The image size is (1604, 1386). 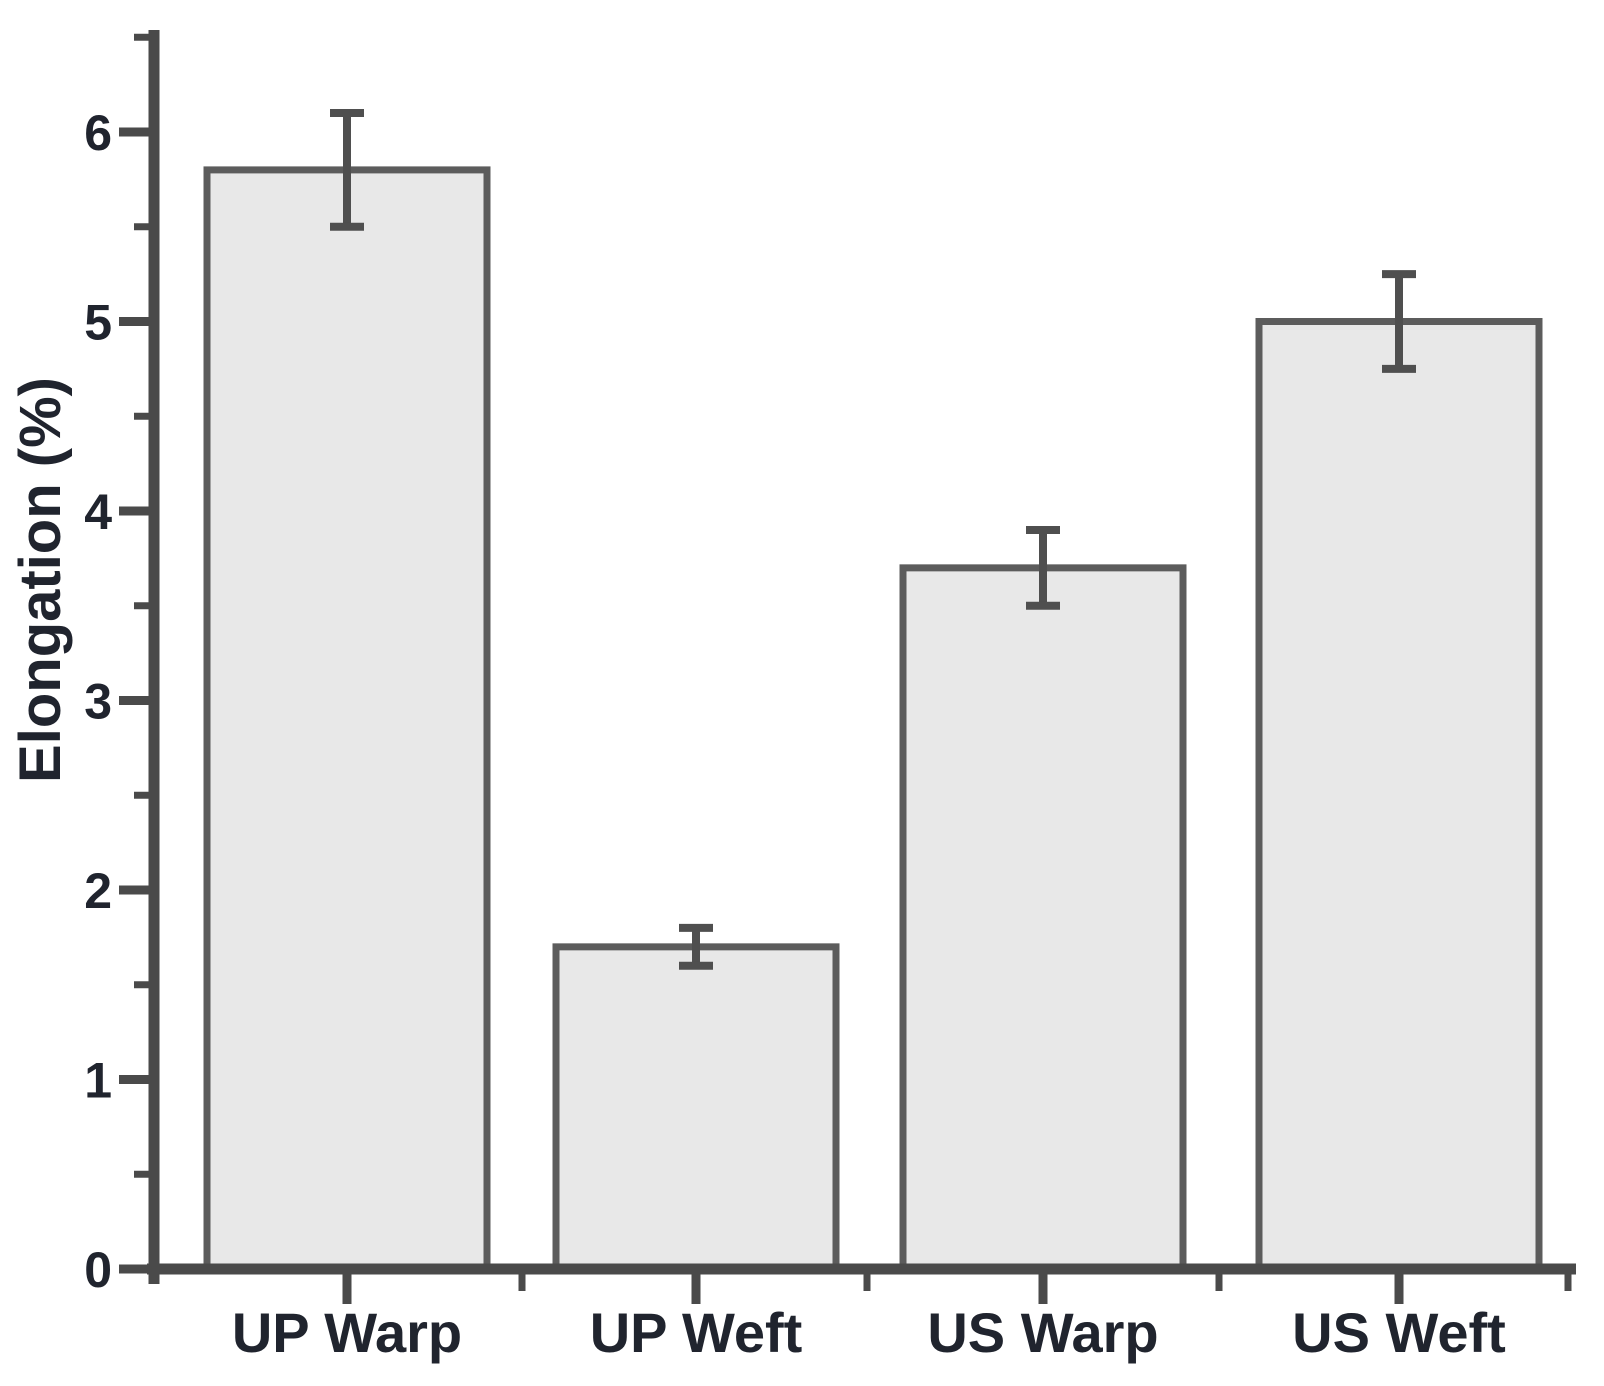 I want to click on bar-us-weft, so click(x=1399, y=795).